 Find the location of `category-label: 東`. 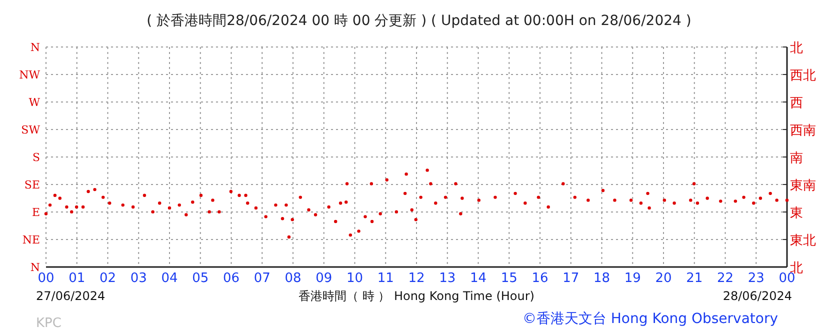

category-label: 東 is located at coordinates (796, 213).